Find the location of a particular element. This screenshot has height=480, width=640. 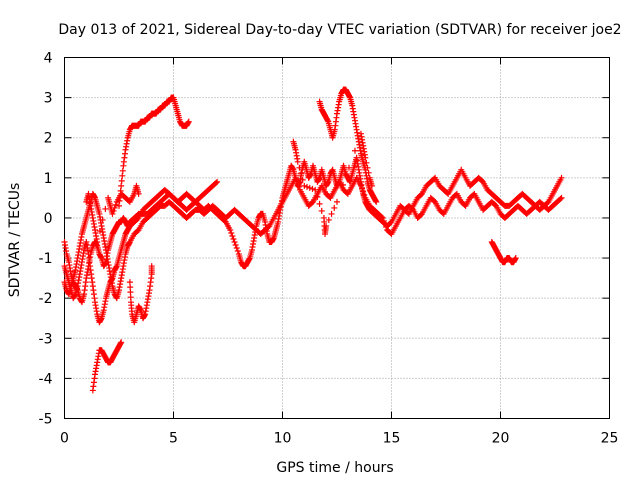

series-track-j is located at coordinates (332, 183).